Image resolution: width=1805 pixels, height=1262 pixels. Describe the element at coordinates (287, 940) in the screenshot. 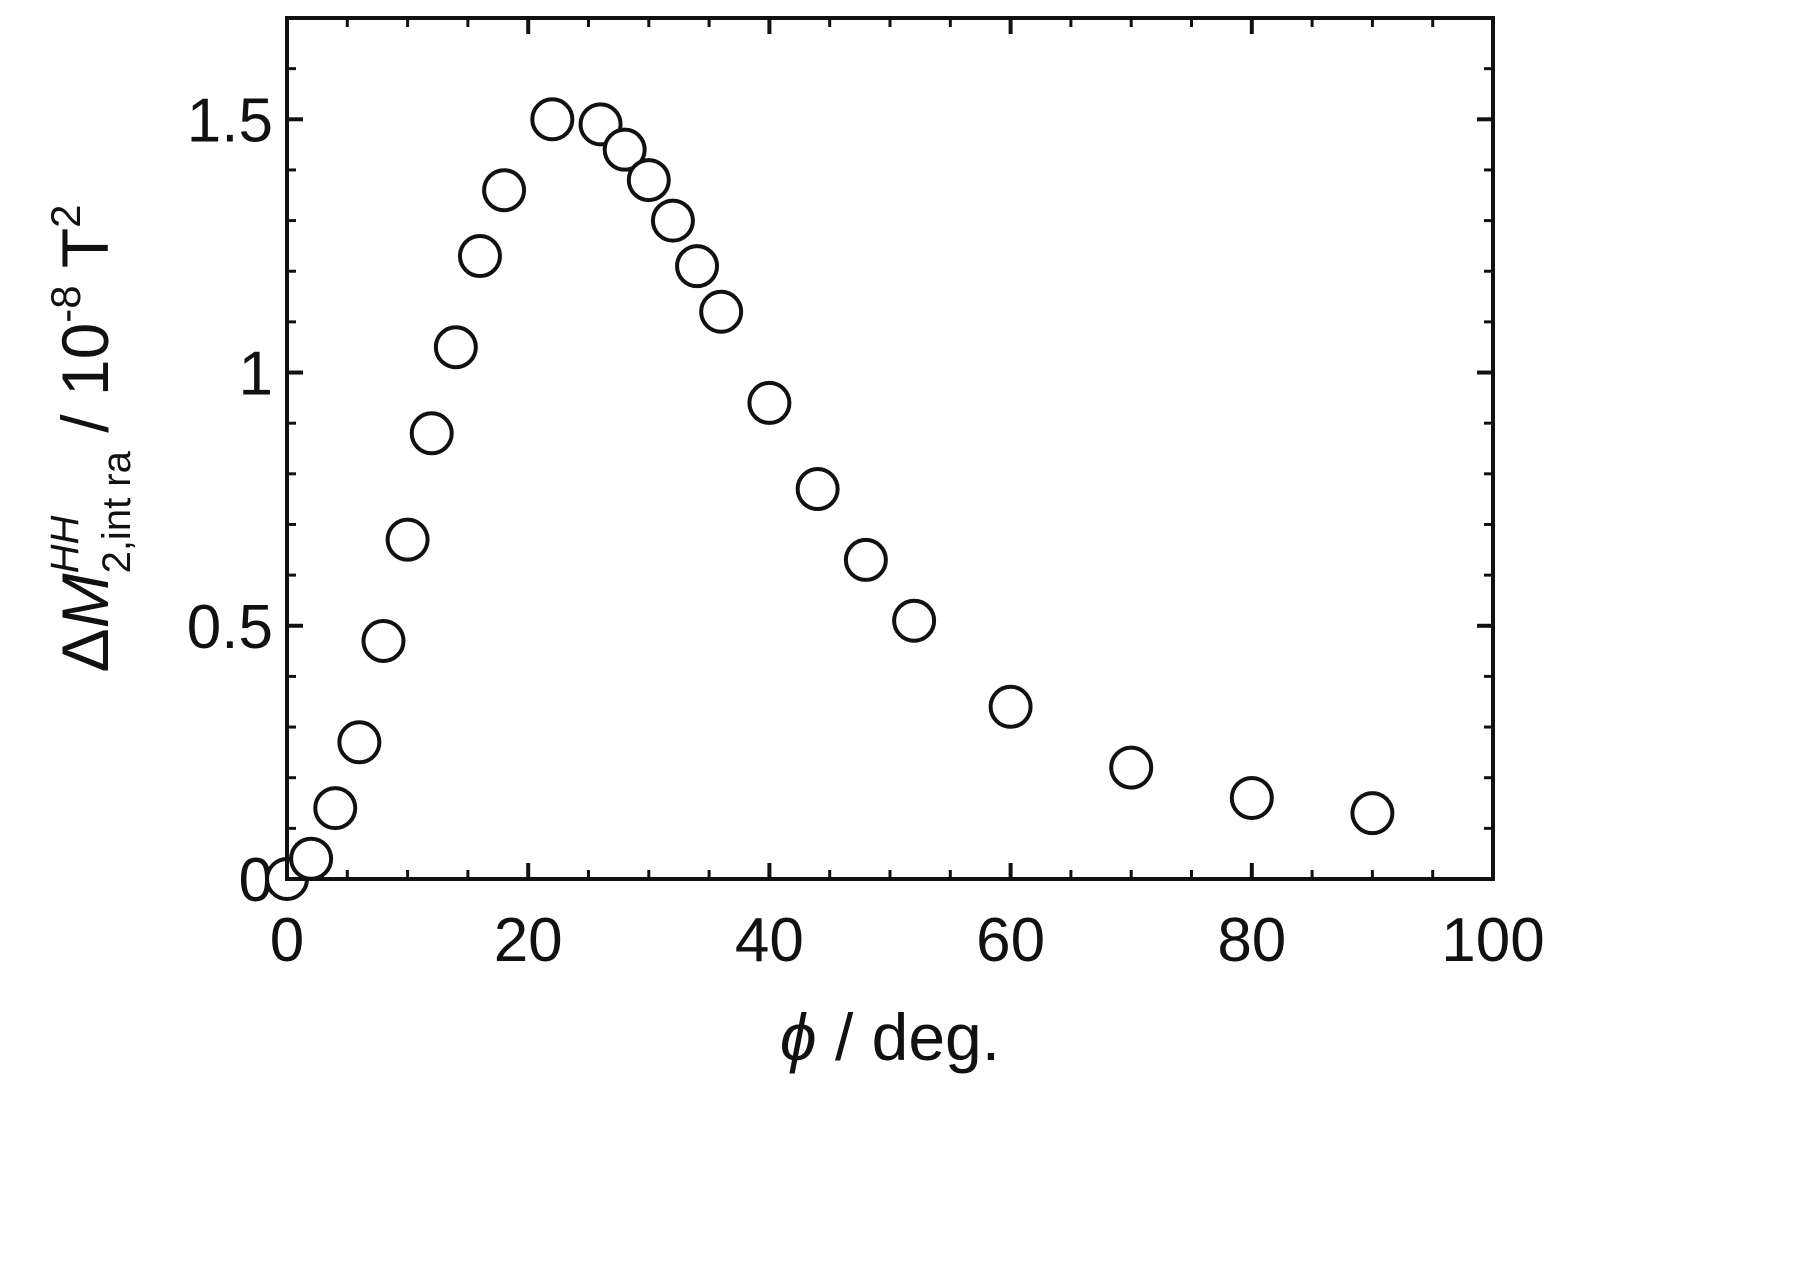

I see `x-tick-label: 0` at that location.